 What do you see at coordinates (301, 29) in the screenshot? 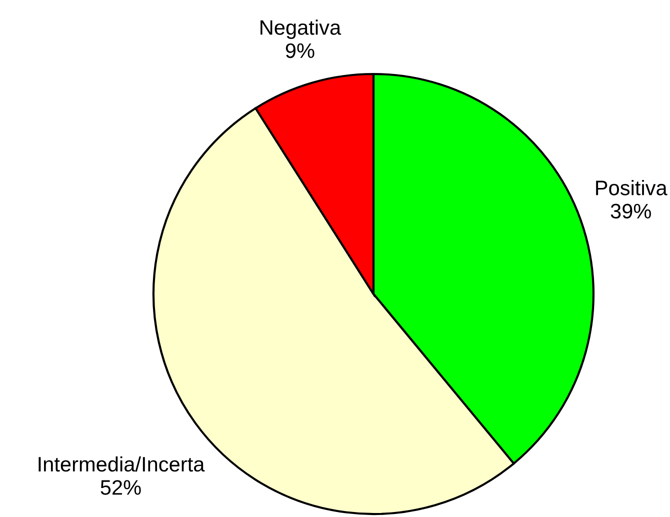
I see `slice-label: Negativa` at bounding box center [301, 29].